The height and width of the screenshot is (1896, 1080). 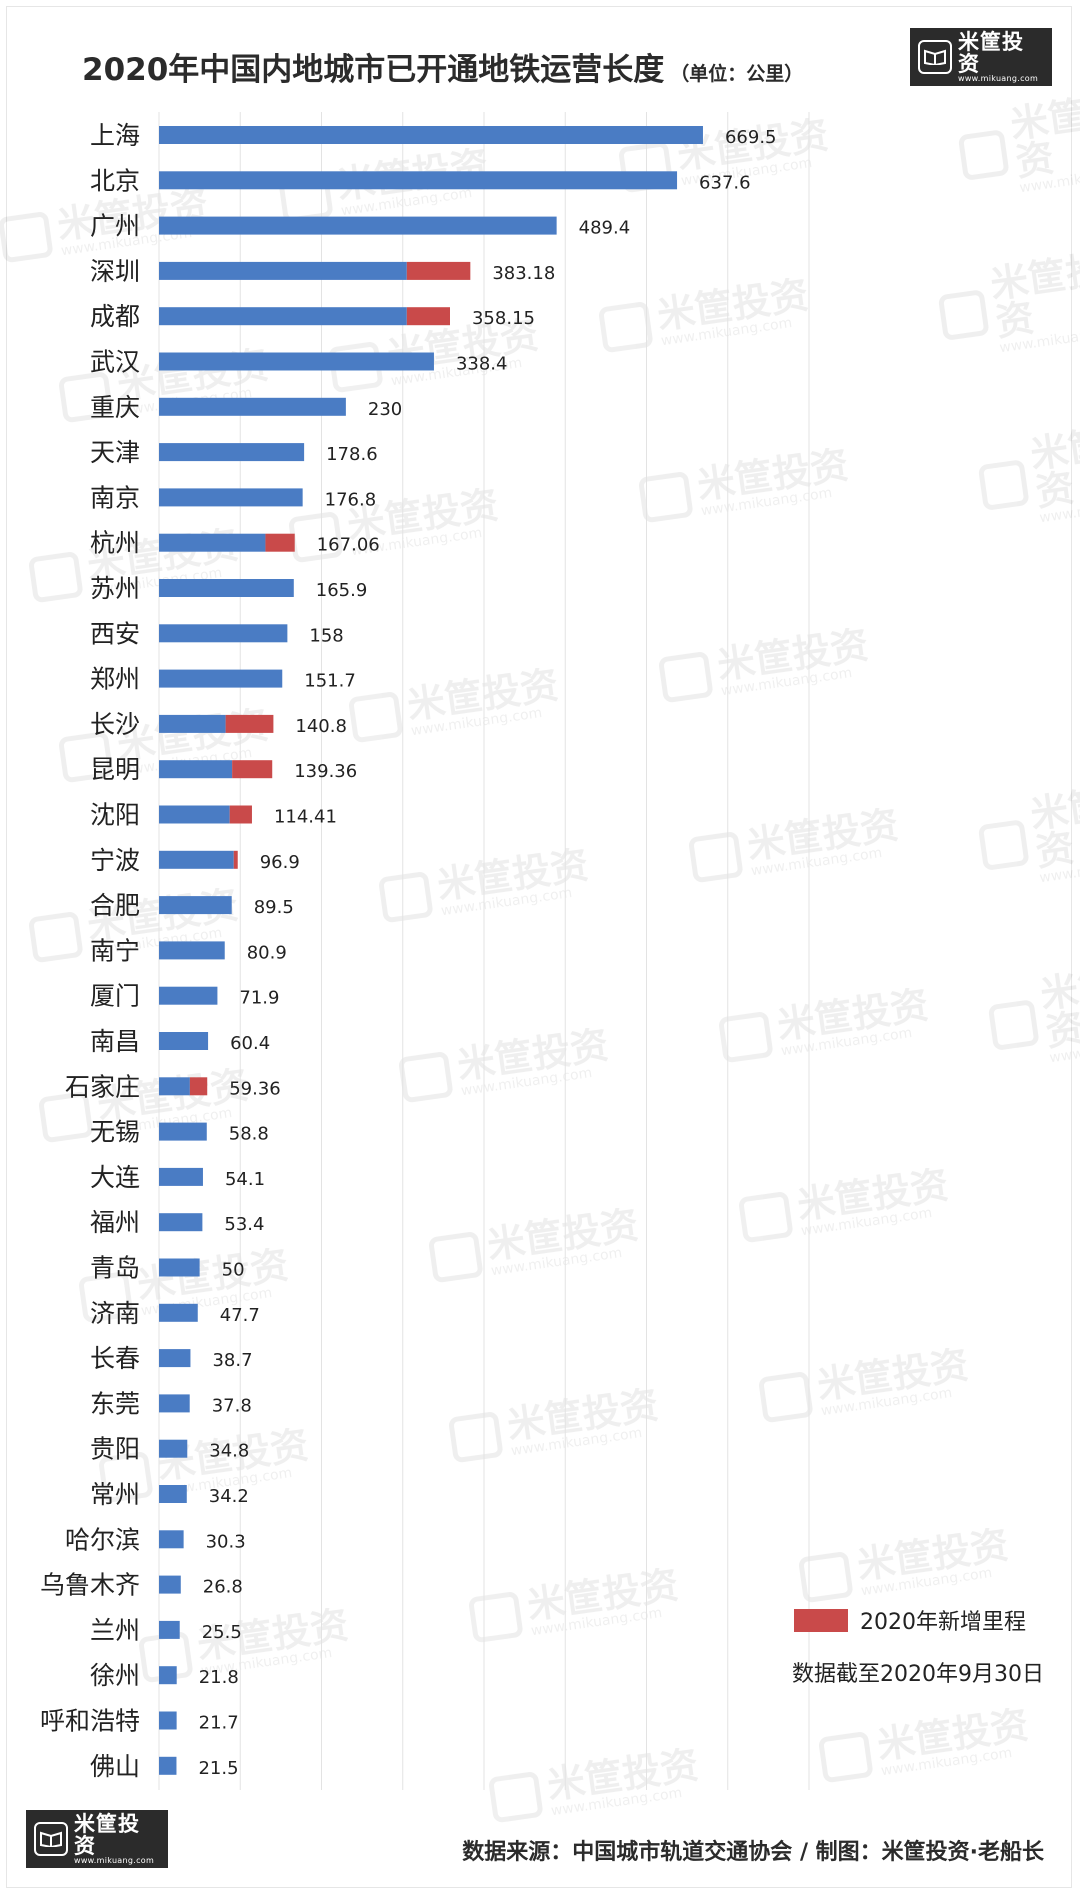 What do you see at coordinates (115, 1766) in the screenshot?
I see `category-label: 佛山` at bounding box center [115, 1766].